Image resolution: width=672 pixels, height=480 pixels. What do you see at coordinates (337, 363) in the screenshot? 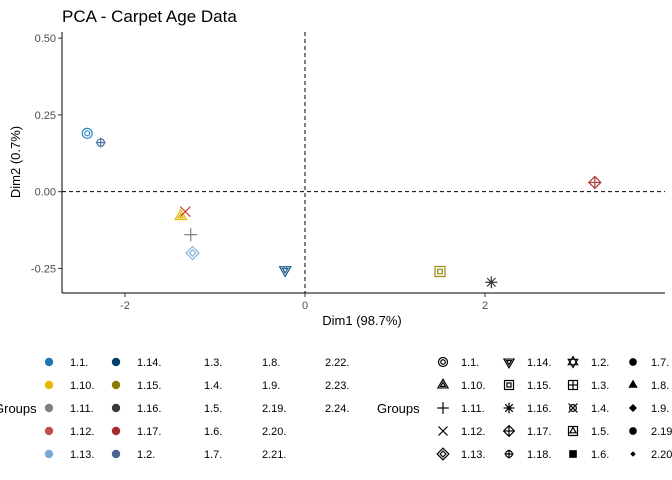
I see `legend-label: 2.22.` at bounding box center [337, 363].